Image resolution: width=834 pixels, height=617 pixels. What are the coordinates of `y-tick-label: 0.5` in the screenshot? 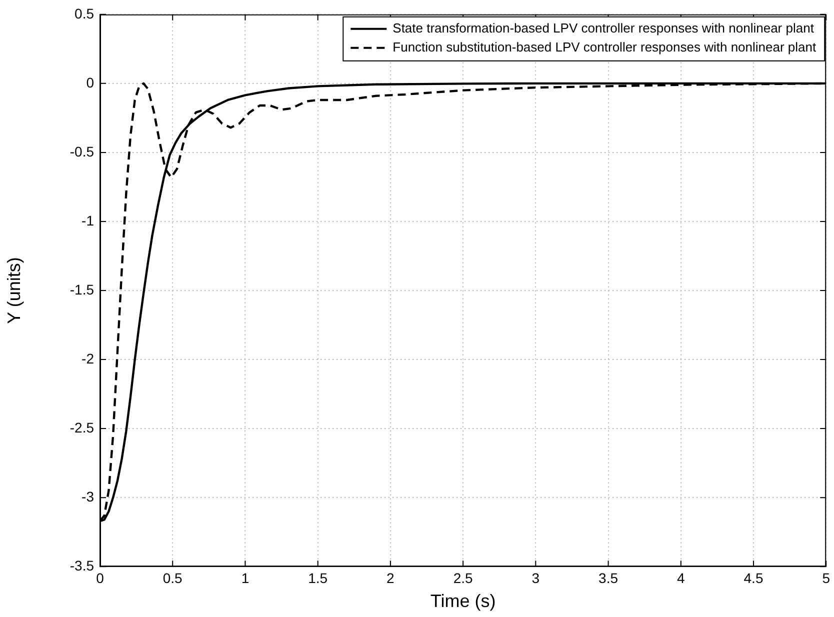 It's located at (84, 13).